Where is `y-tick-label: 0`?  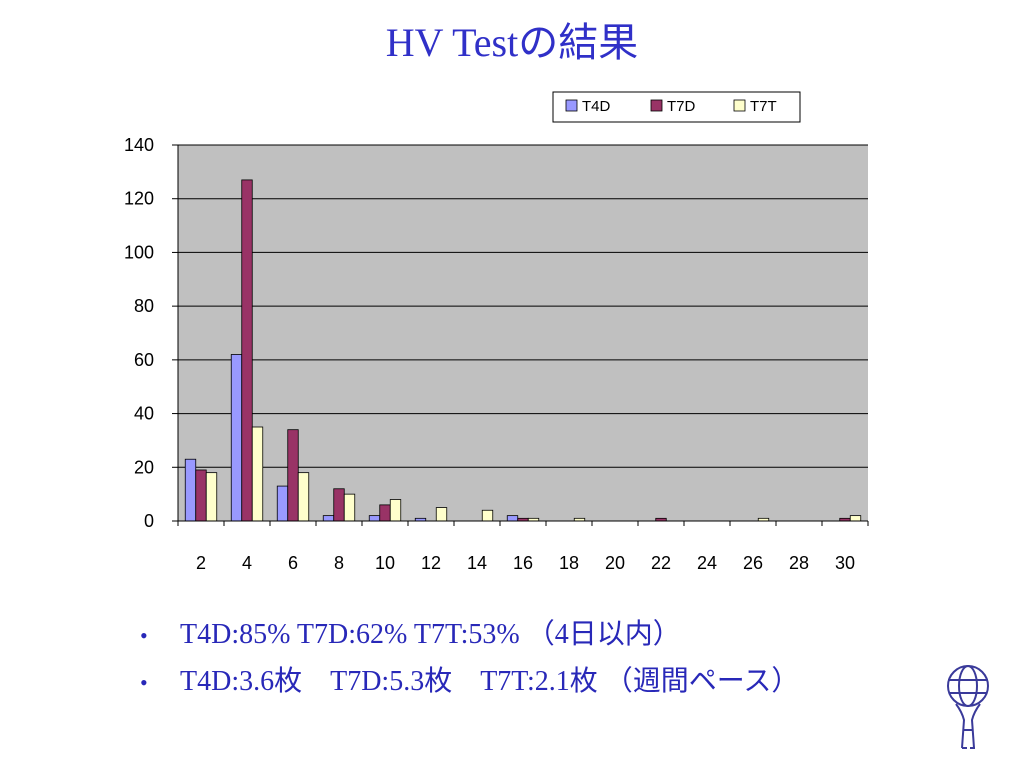 y-tick-label: 0 is located at coordinates (149, 521).